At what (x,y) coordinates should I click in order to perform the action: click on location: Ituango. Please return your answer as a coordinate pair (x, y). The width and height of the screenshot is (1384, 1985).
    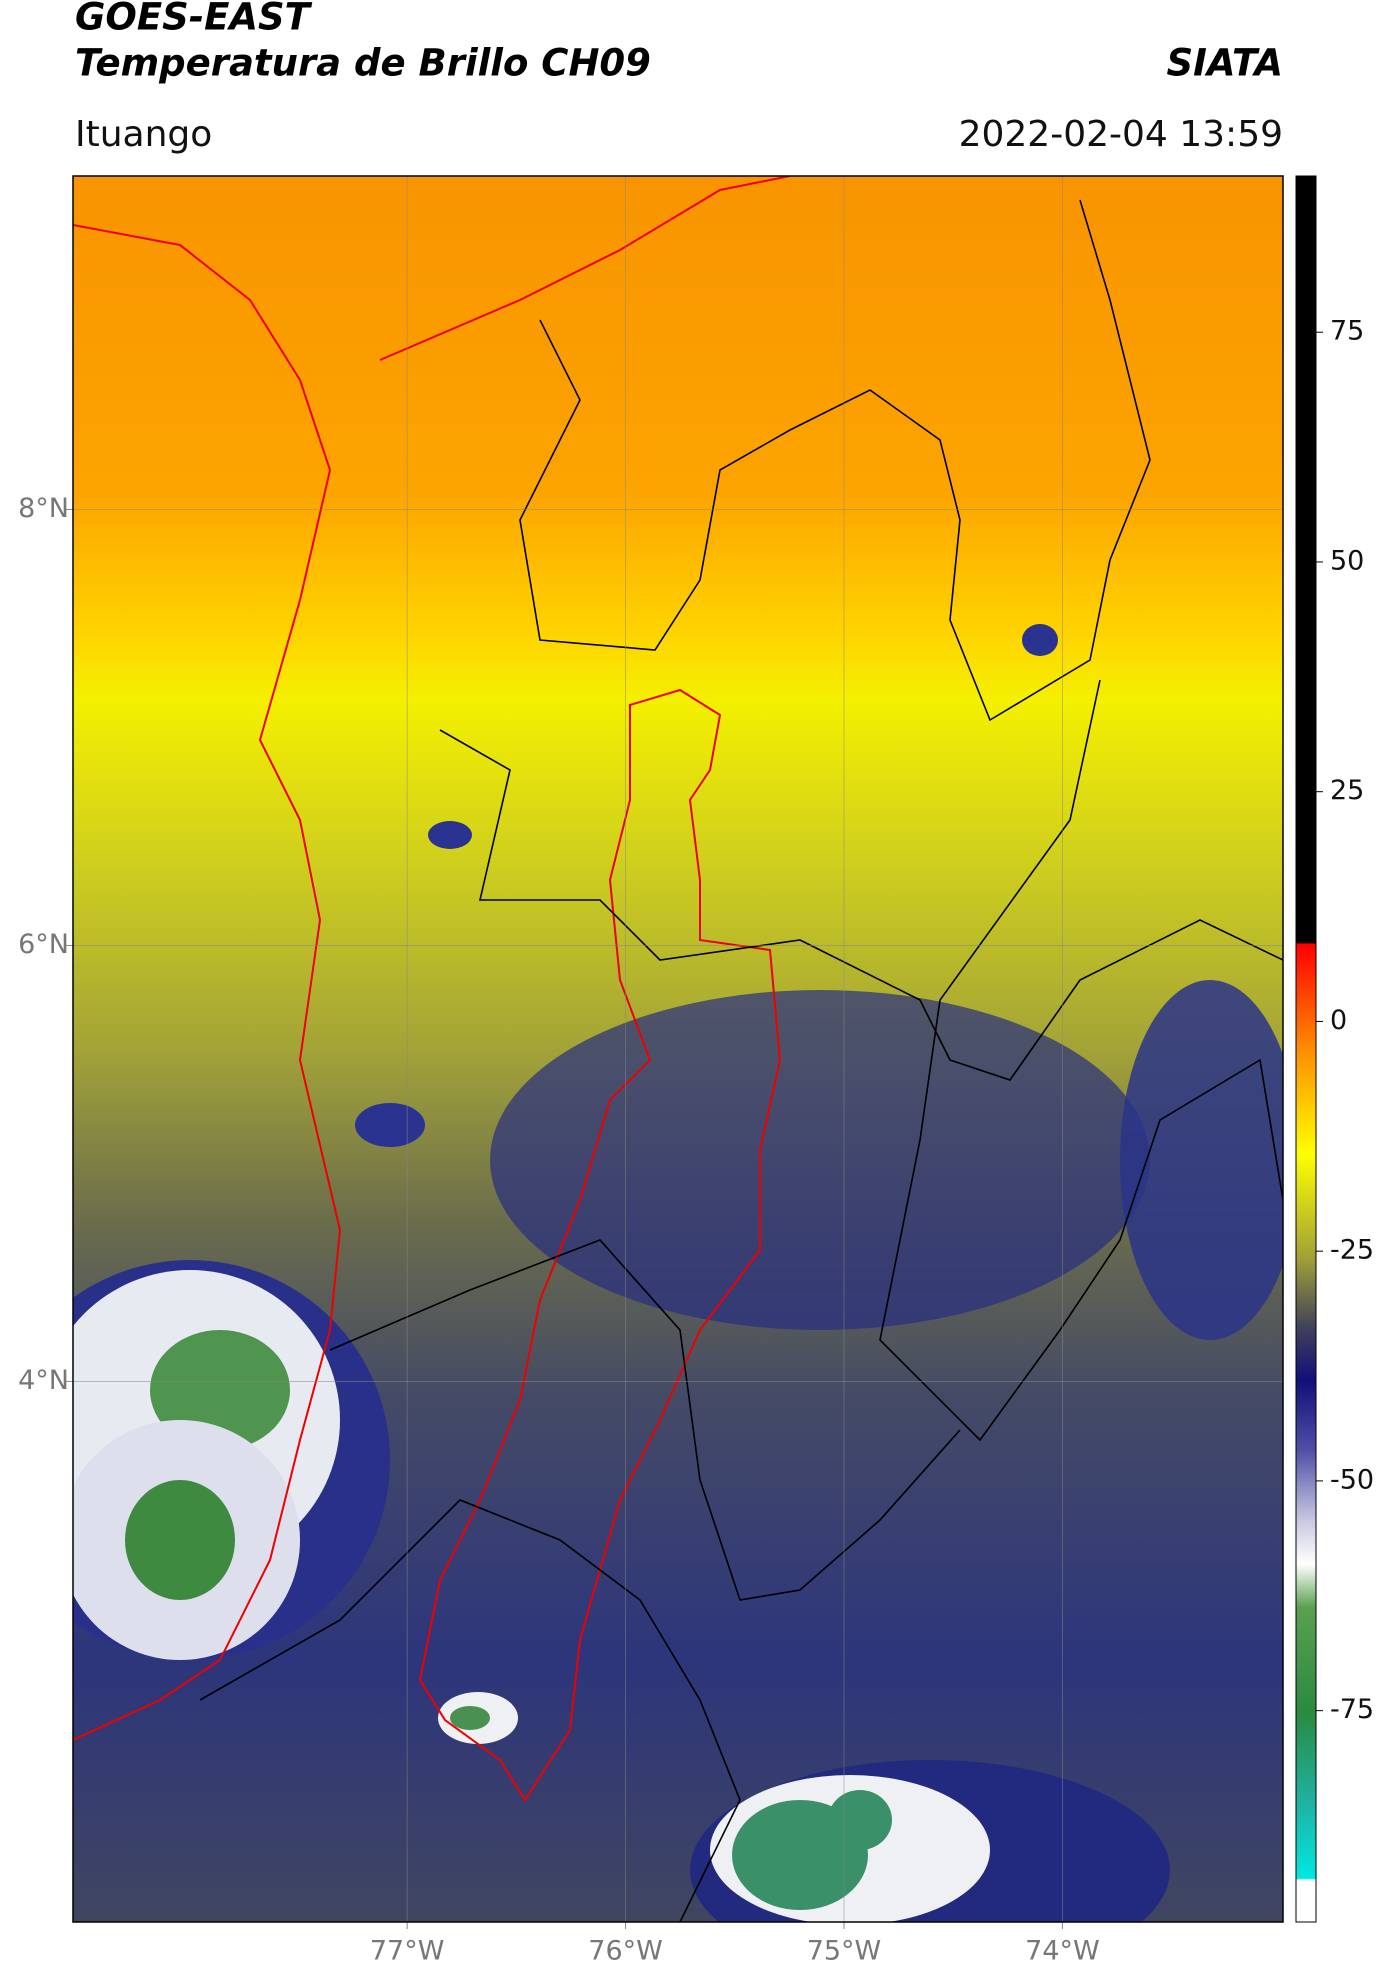
    Looking at the image, I should click on (143, 134).